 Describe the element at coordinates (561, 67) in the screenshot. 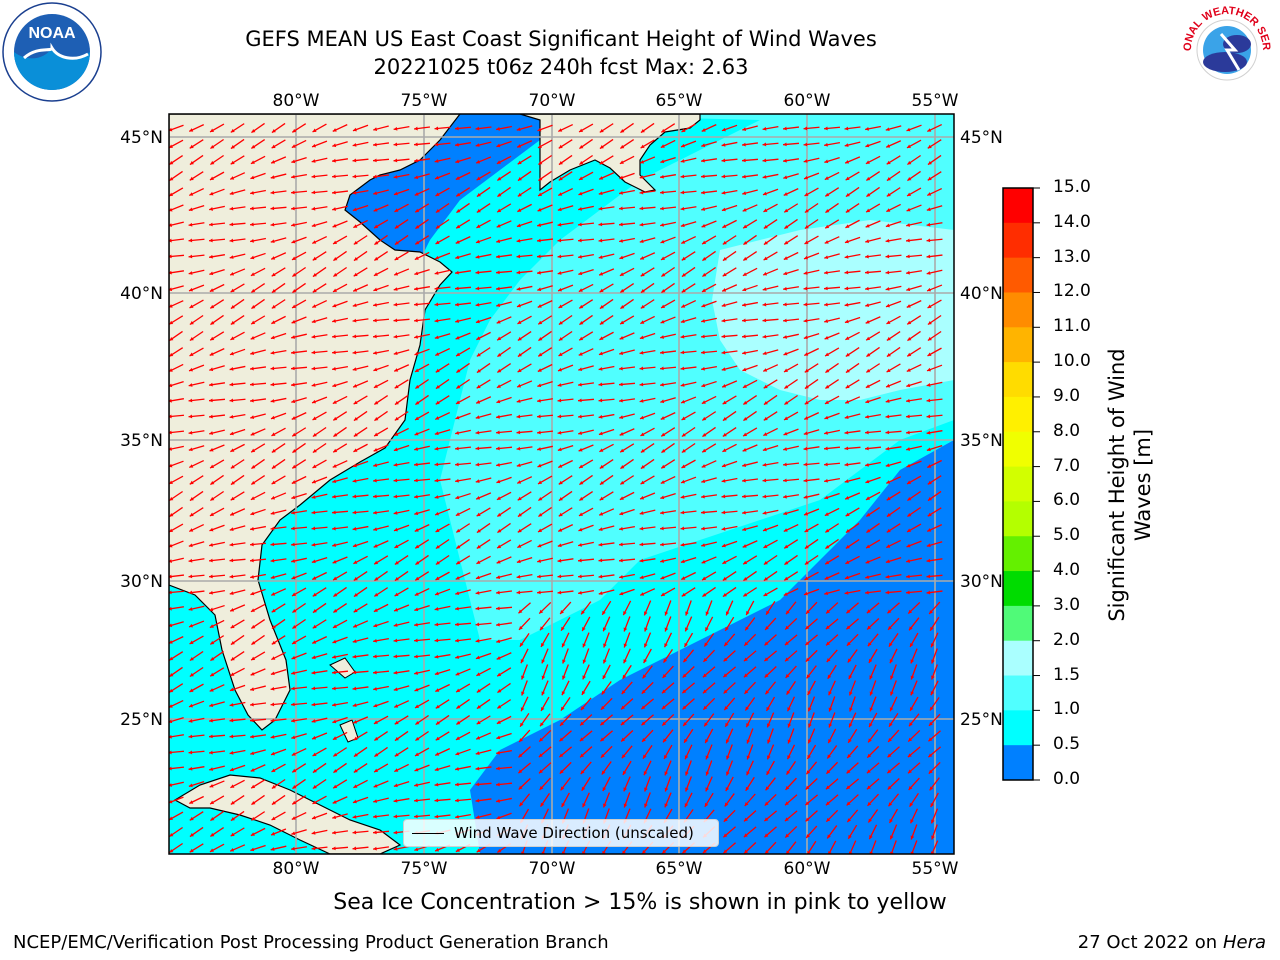

I see `map-subtitle: 20221025 t06z 240h fcst Max: 2.63` at that location.